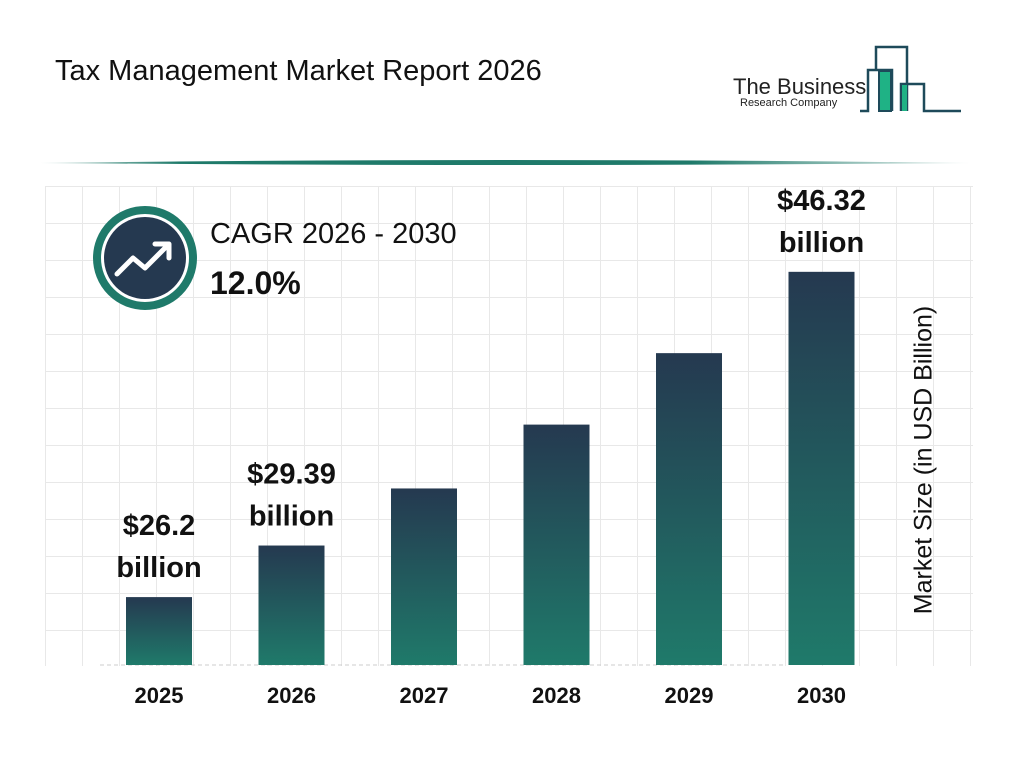 This screenshot has width=1024, height=768. Describe the element at coordinates (556, 544) in the screenshot. I see `bar-2028` at that location.